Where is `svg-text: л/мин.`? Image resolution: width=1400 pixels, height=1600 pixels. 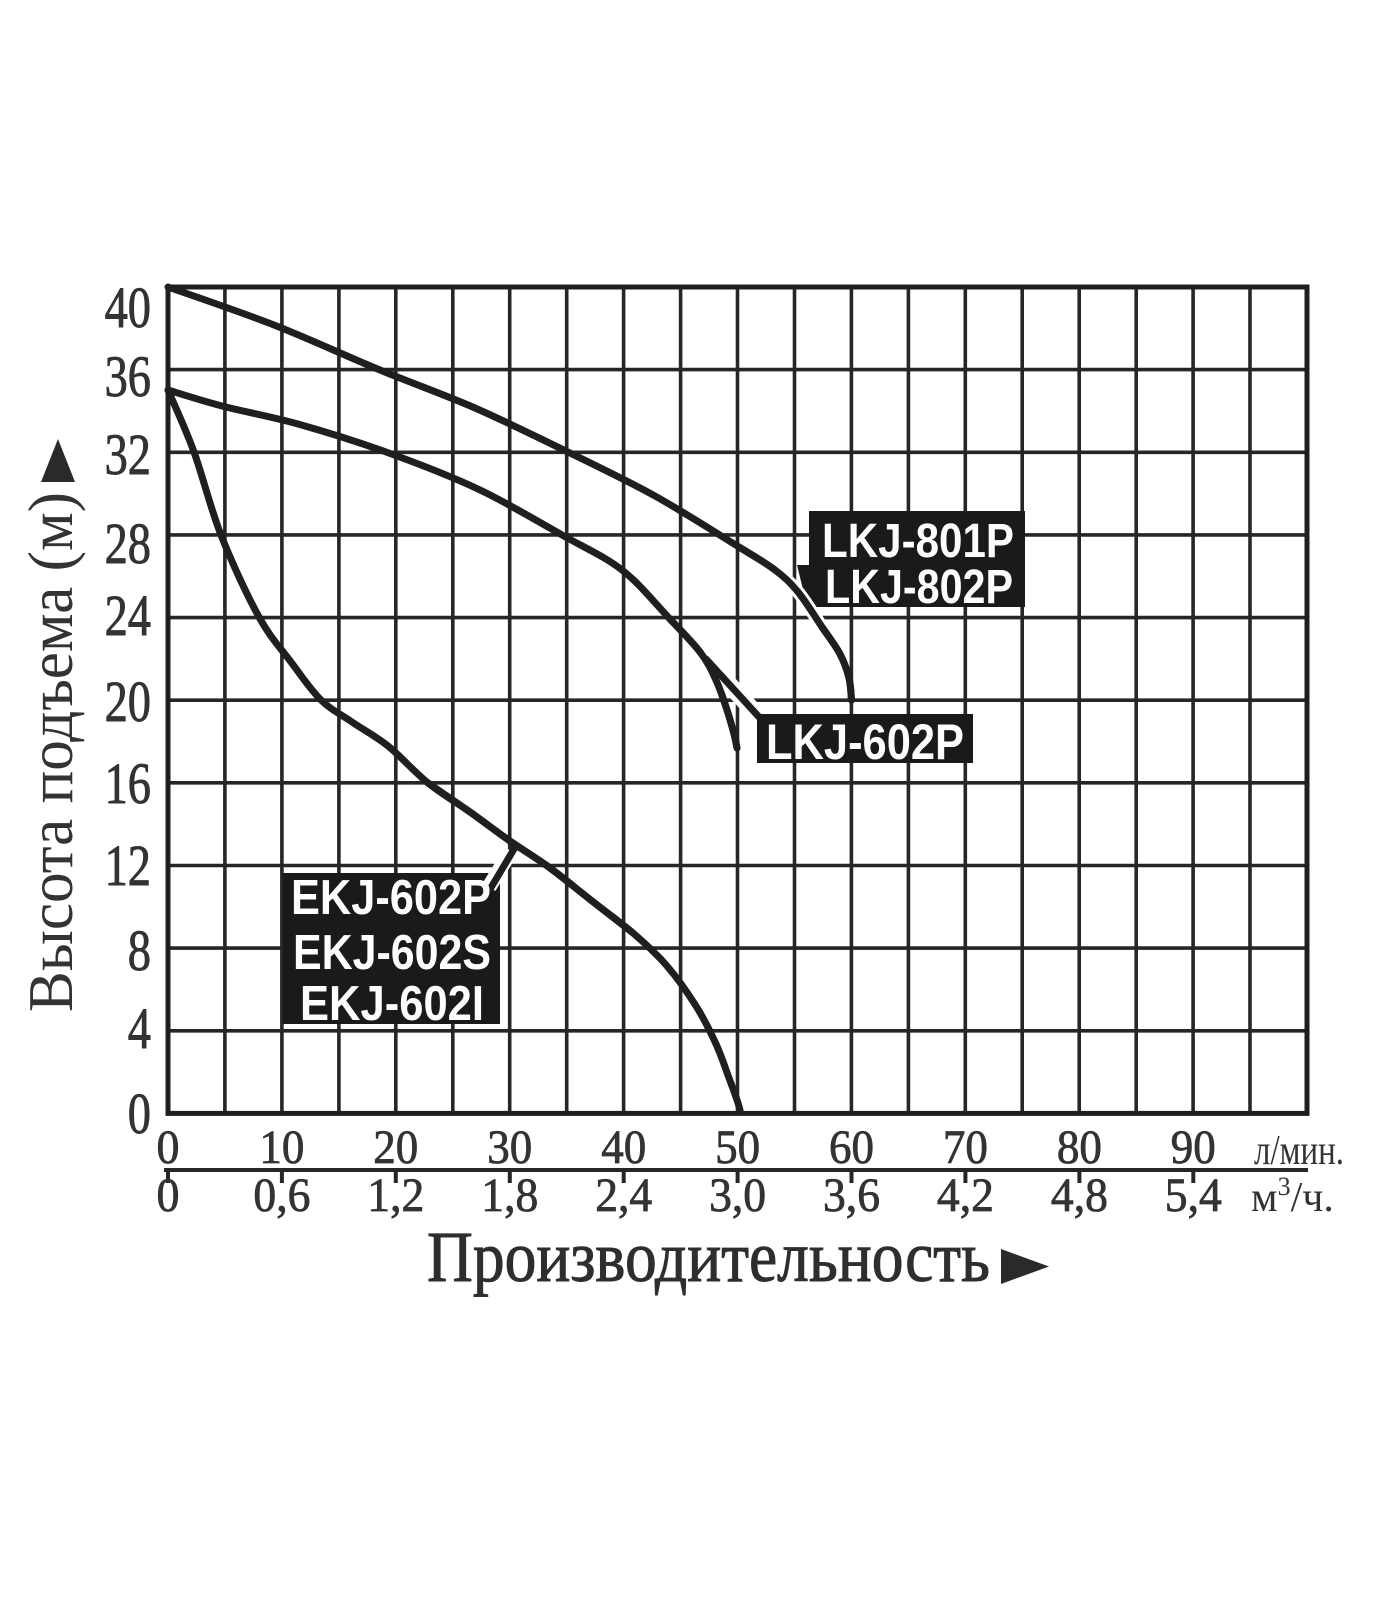
svg-text: л/мин. is located at coordinates (1299, 1151).